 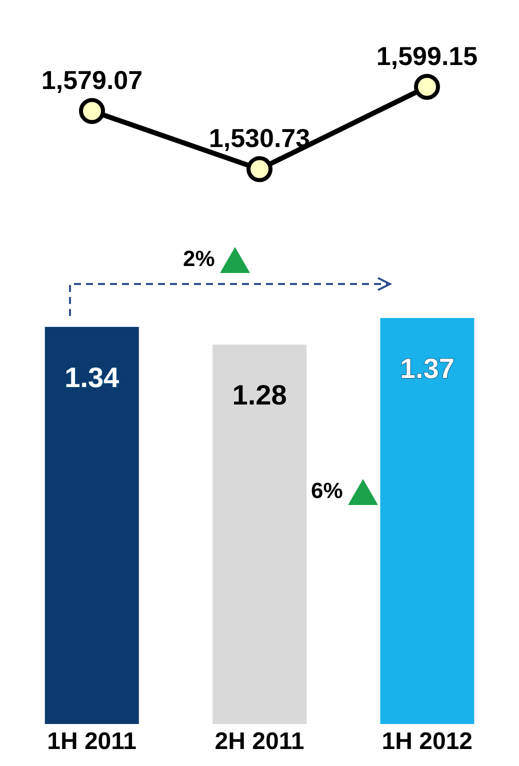 What do you see at coordinates (92, 742) in the screenshot?
I see `x-tick-label: 1H 2011` at bounding box center [92, 742].